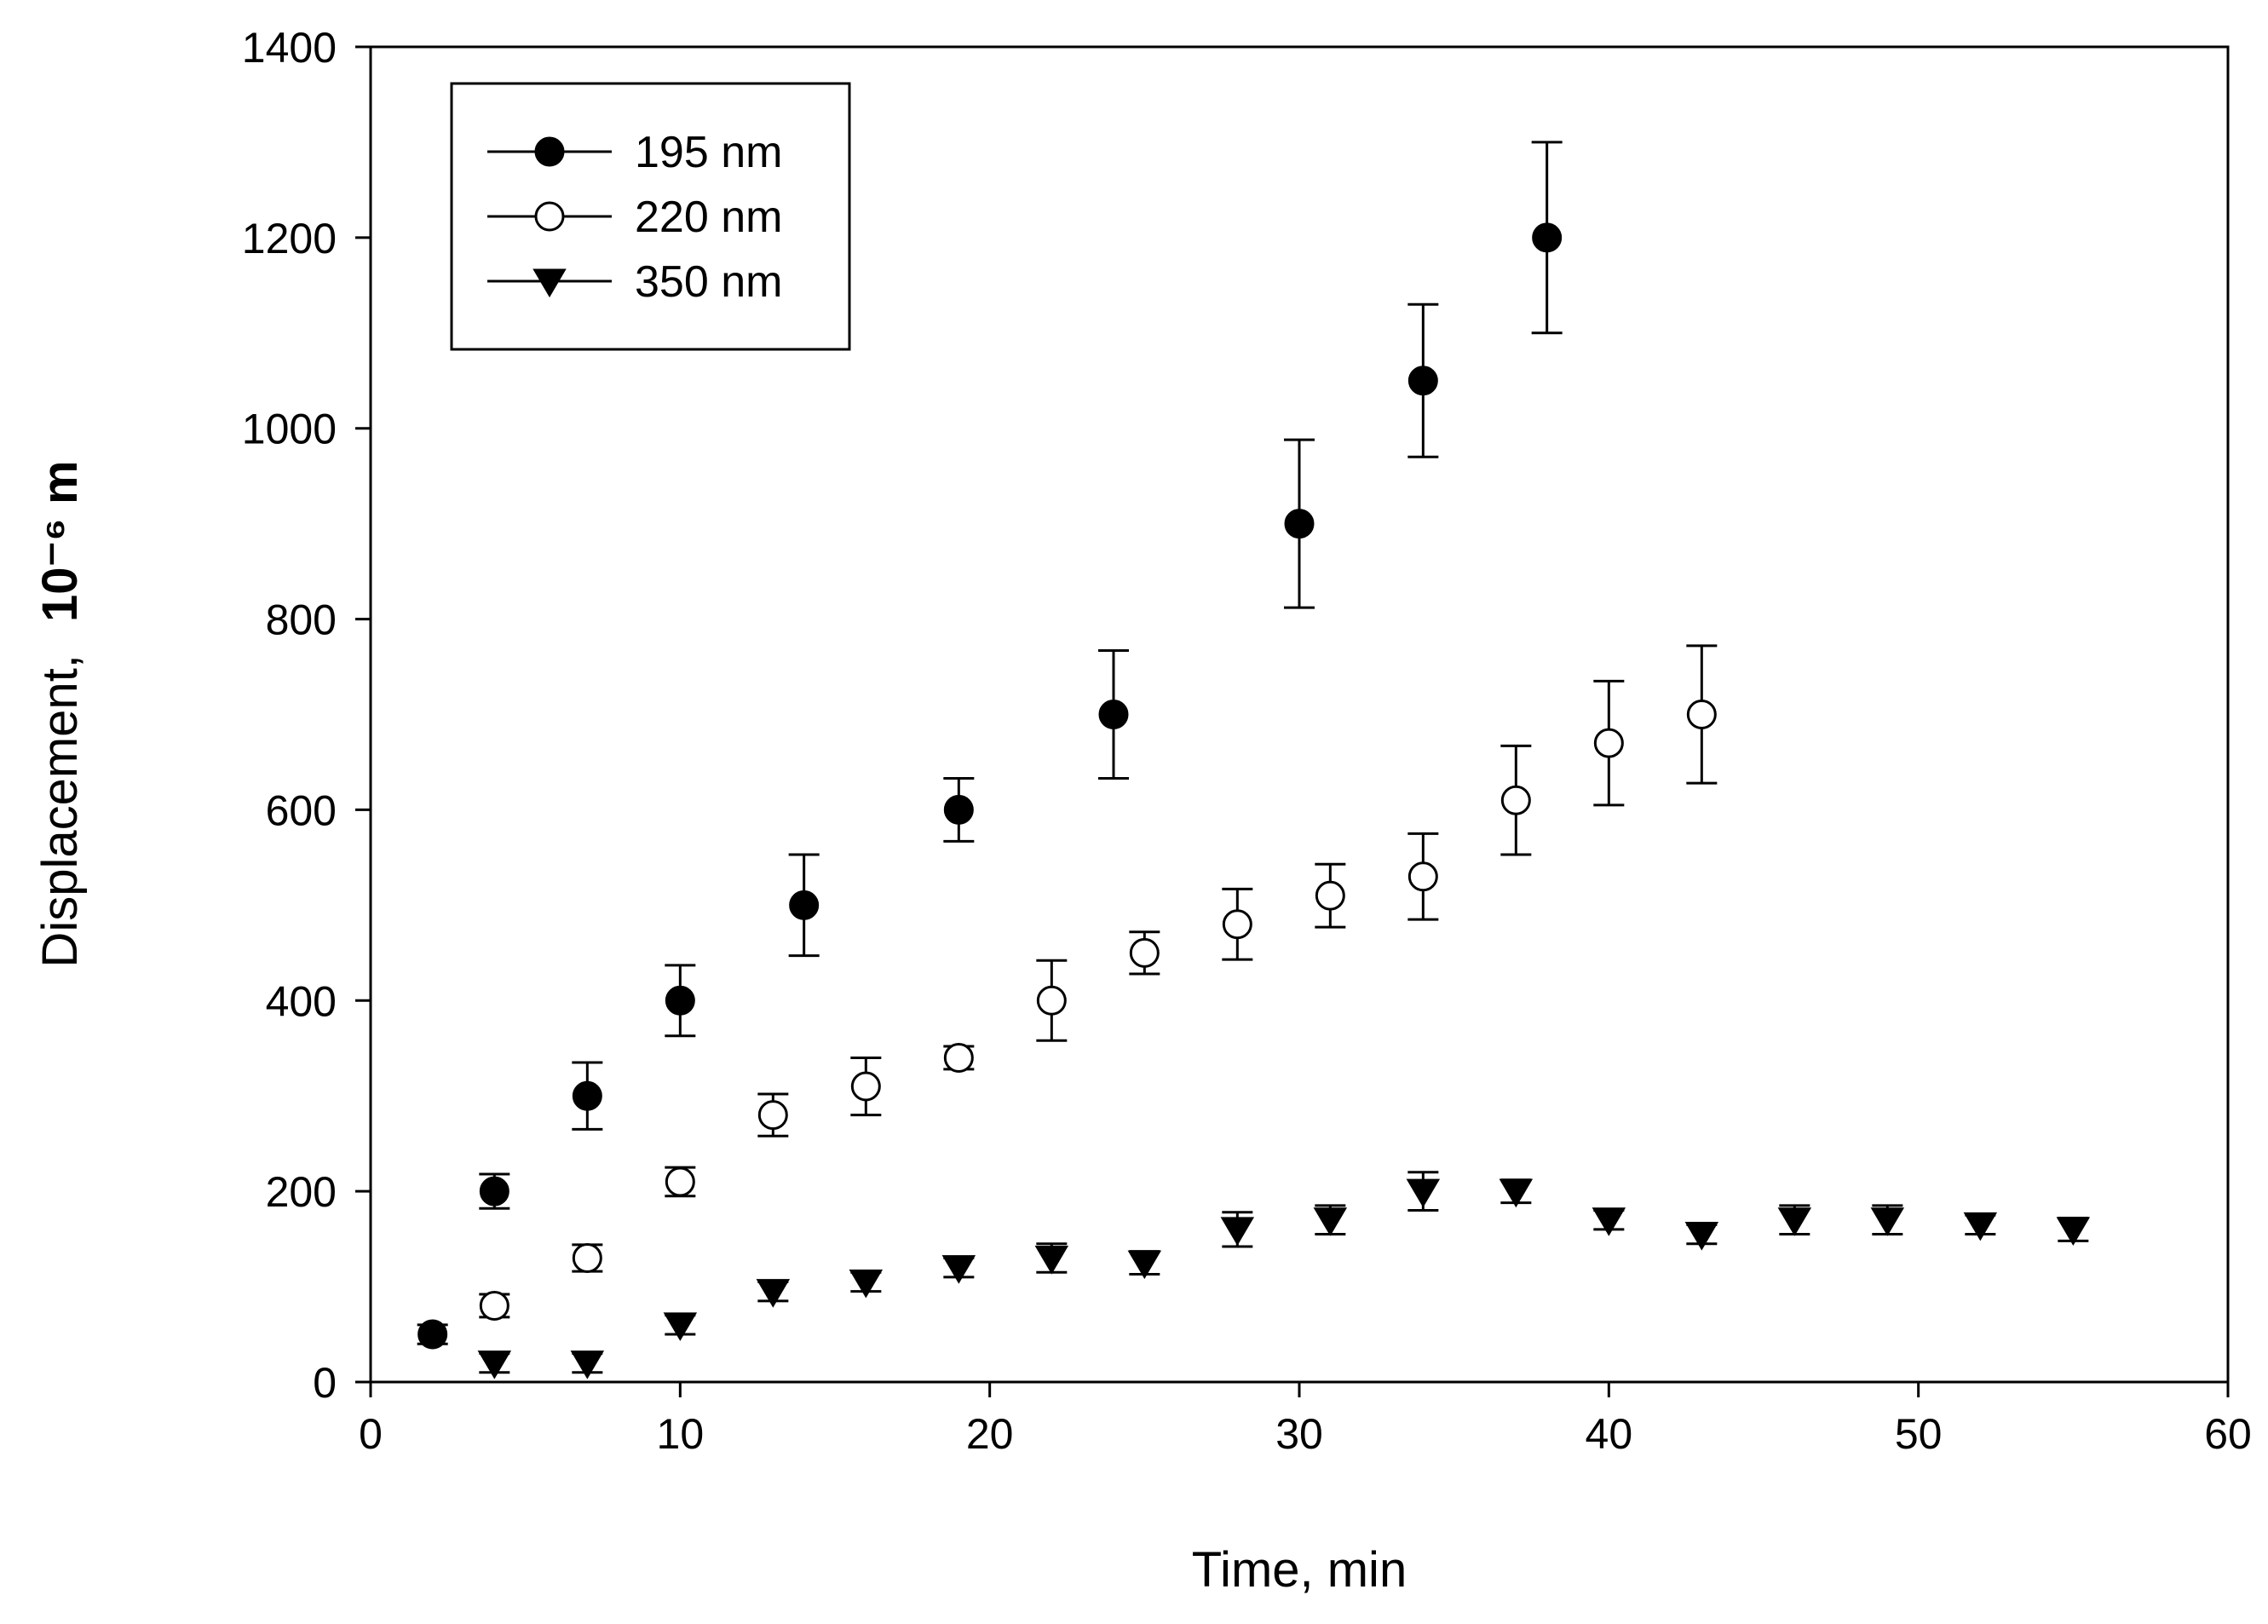 This screenshot has height=1624, width=2268. Describe the element at coordinates (60, 541) in the screenshot. I see `y-axis-title-unit: 10⁻⁶ m` at that location.